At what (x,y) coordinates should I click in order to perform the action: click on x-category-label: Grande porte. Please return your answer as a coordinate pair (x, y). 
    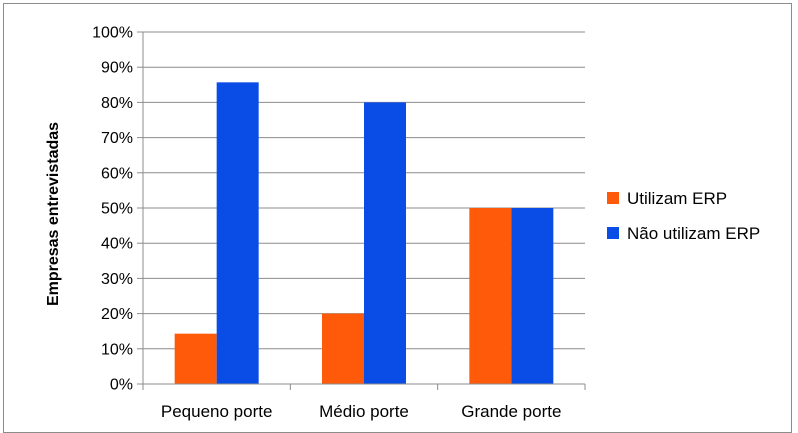
    Looking at the image, I should click on (511, 411).